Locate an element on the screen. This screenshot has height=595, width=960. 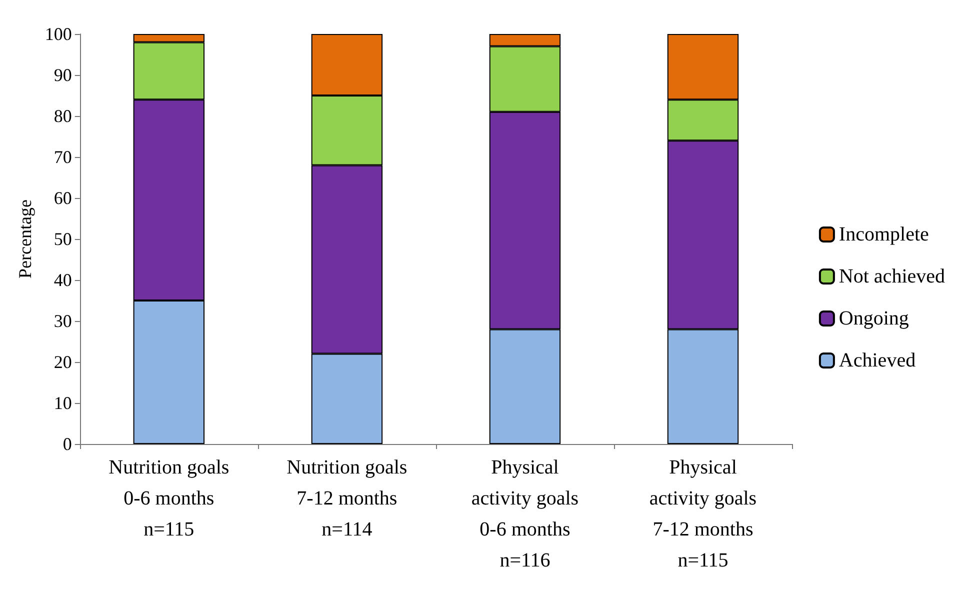
y-tick-label: 40 is located at coordinates (63, 280).